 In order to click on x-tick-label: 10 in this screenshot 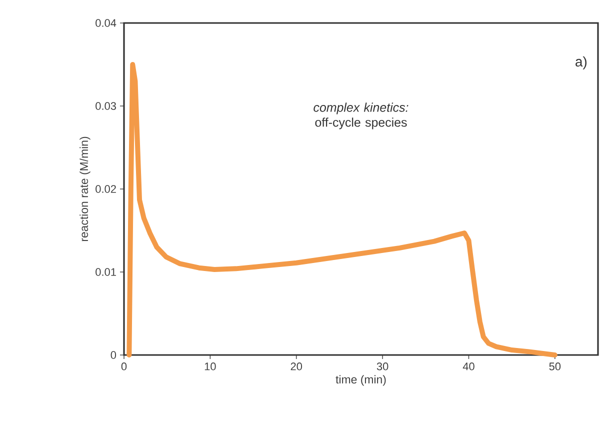, I will do `click(210, 366)`.